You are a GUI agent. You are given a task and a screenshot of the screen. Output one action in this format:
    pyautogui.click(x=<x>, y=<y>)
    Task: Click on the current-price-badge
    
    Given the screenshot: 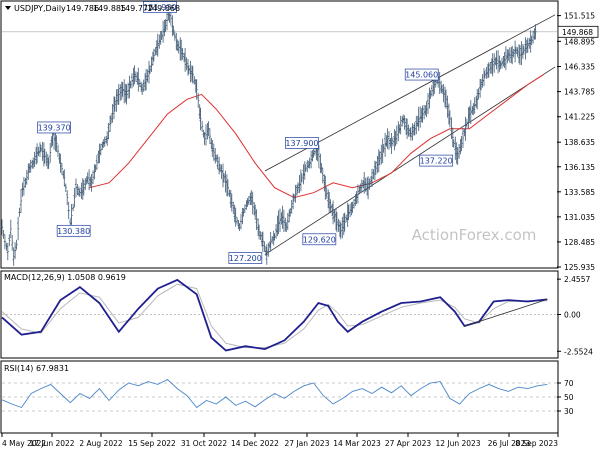 What is the action you would take?
    pyautogui.click(x=578, y=31)
    